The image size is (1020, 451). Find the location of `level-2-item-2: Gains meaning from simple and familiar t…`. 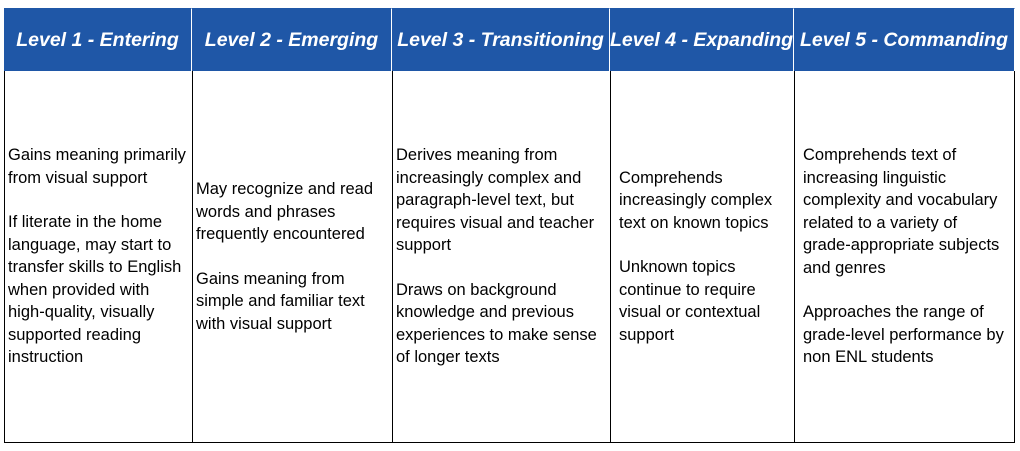

level-2-item-2: Gains meaning from simple and familiar t… is located at coordinates (280, 301).